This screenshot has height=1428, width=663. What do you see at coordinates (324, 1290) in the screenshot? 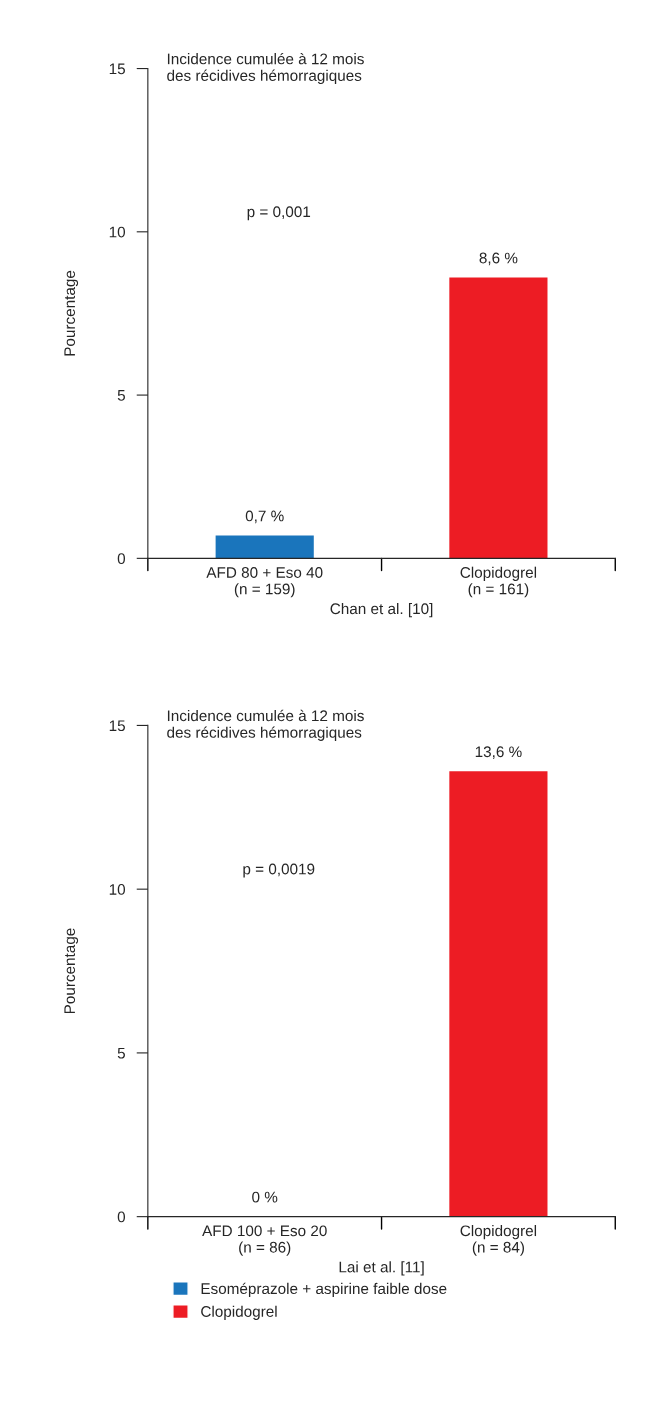
I see `legend-label: Esoméprazole + aspirine faible dose` at bounding box center [324, 1290].